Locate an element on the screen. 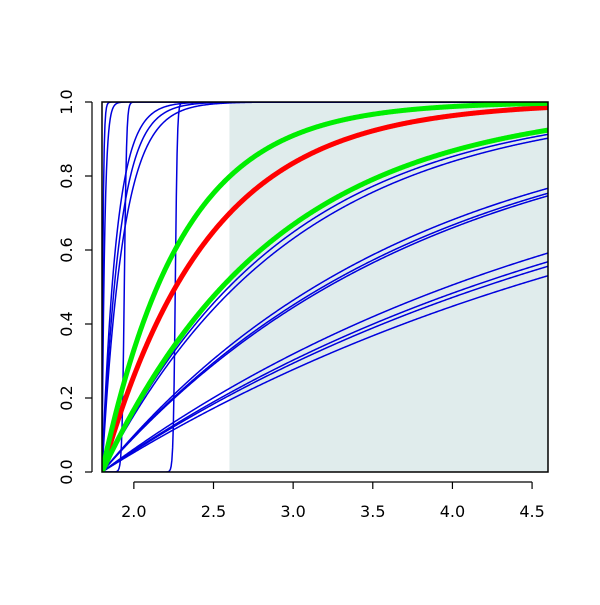 Image resolution: width=600 pixels, height=605 pixels. x-tick-label: 2.5 is located at coordinates (213, 511).